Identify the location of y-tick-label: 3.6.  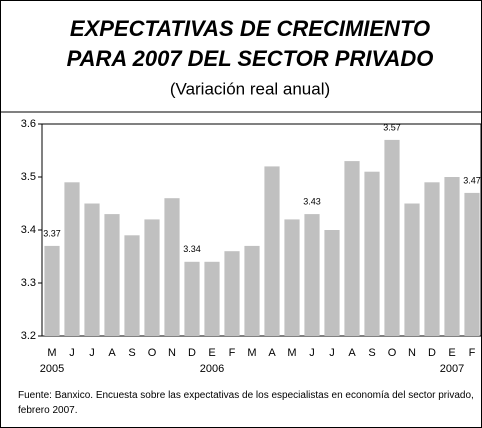
(28, 124).